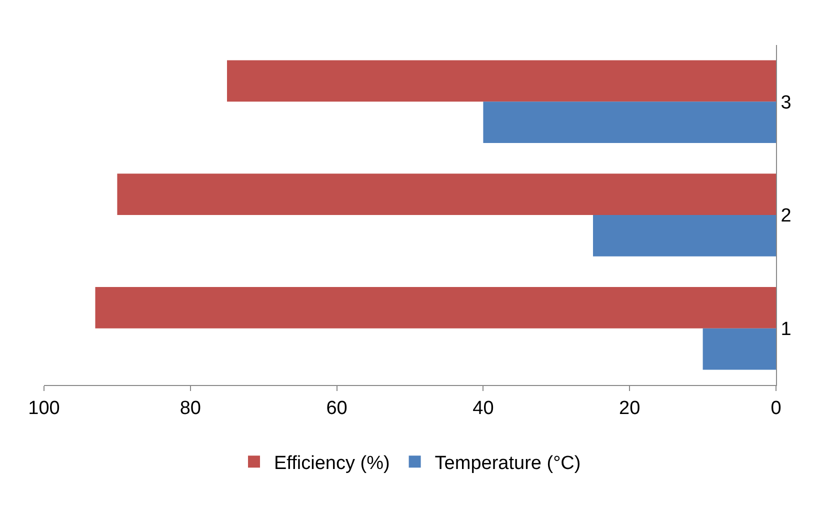 The height and width of the screenshot is (515, 814). I want to click on x-tick-label: 60, so click(337, 408).